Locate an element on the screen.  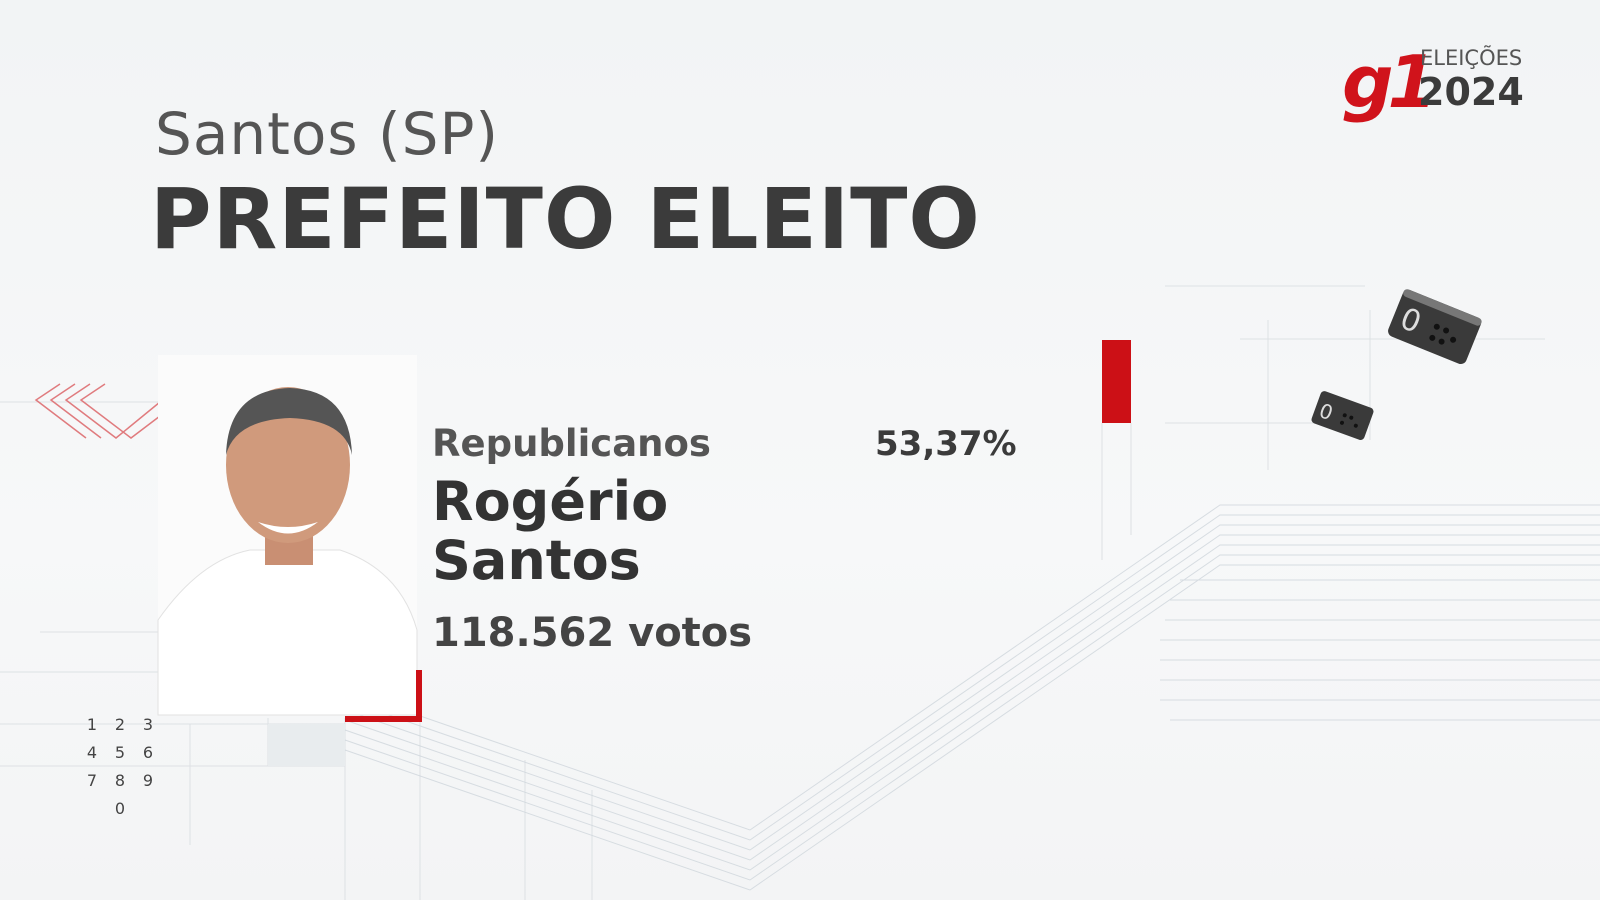
brand-logo: g1 is located at coordinates (1390, 82).